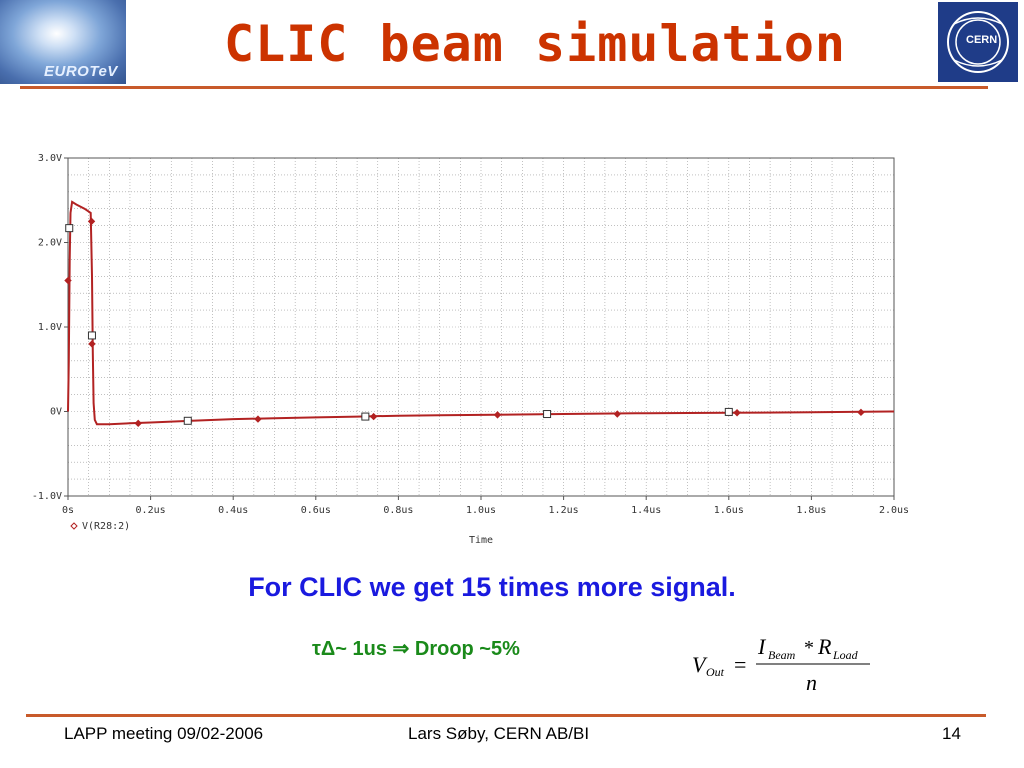 Image resolution: width=1024 pixels, height=768 pixels. What do you see at coordinates (233, 510) in the screenshot?
I see `x-tick-label: 0.4us` at bounding box center [233, 510].